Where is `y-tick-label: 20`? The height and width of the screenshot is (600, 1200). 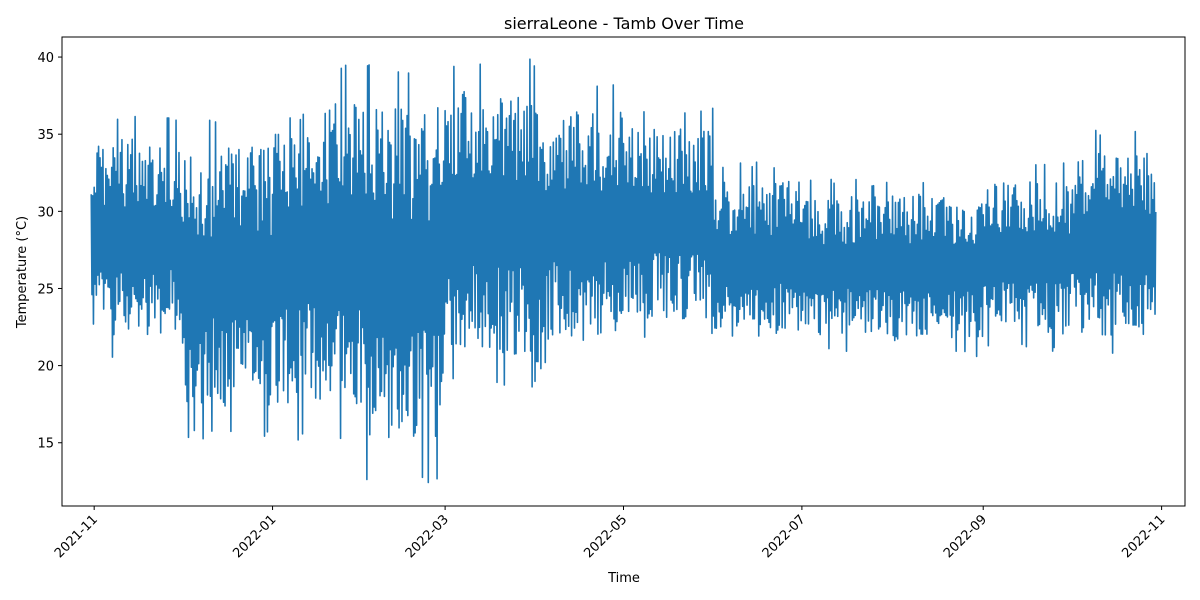 y-tick-label: 20 is located at coordinates (45, 367).